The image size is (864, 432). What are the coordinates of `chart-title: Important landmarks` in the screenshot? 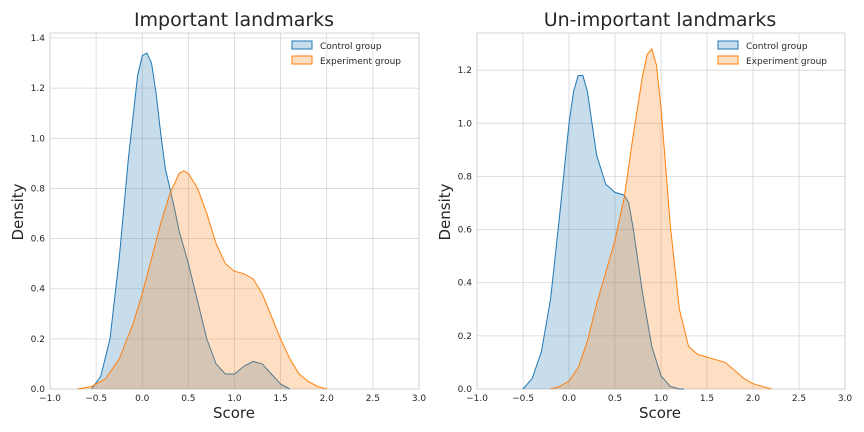 It's located at (234, 20).